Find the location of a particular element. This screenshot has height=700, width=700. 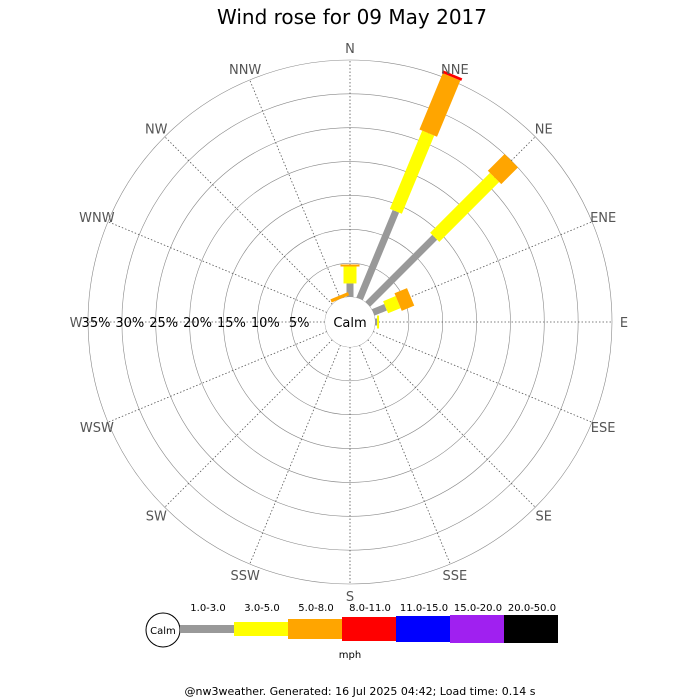

direction-label-s: S is located at coordinates (350, 597).